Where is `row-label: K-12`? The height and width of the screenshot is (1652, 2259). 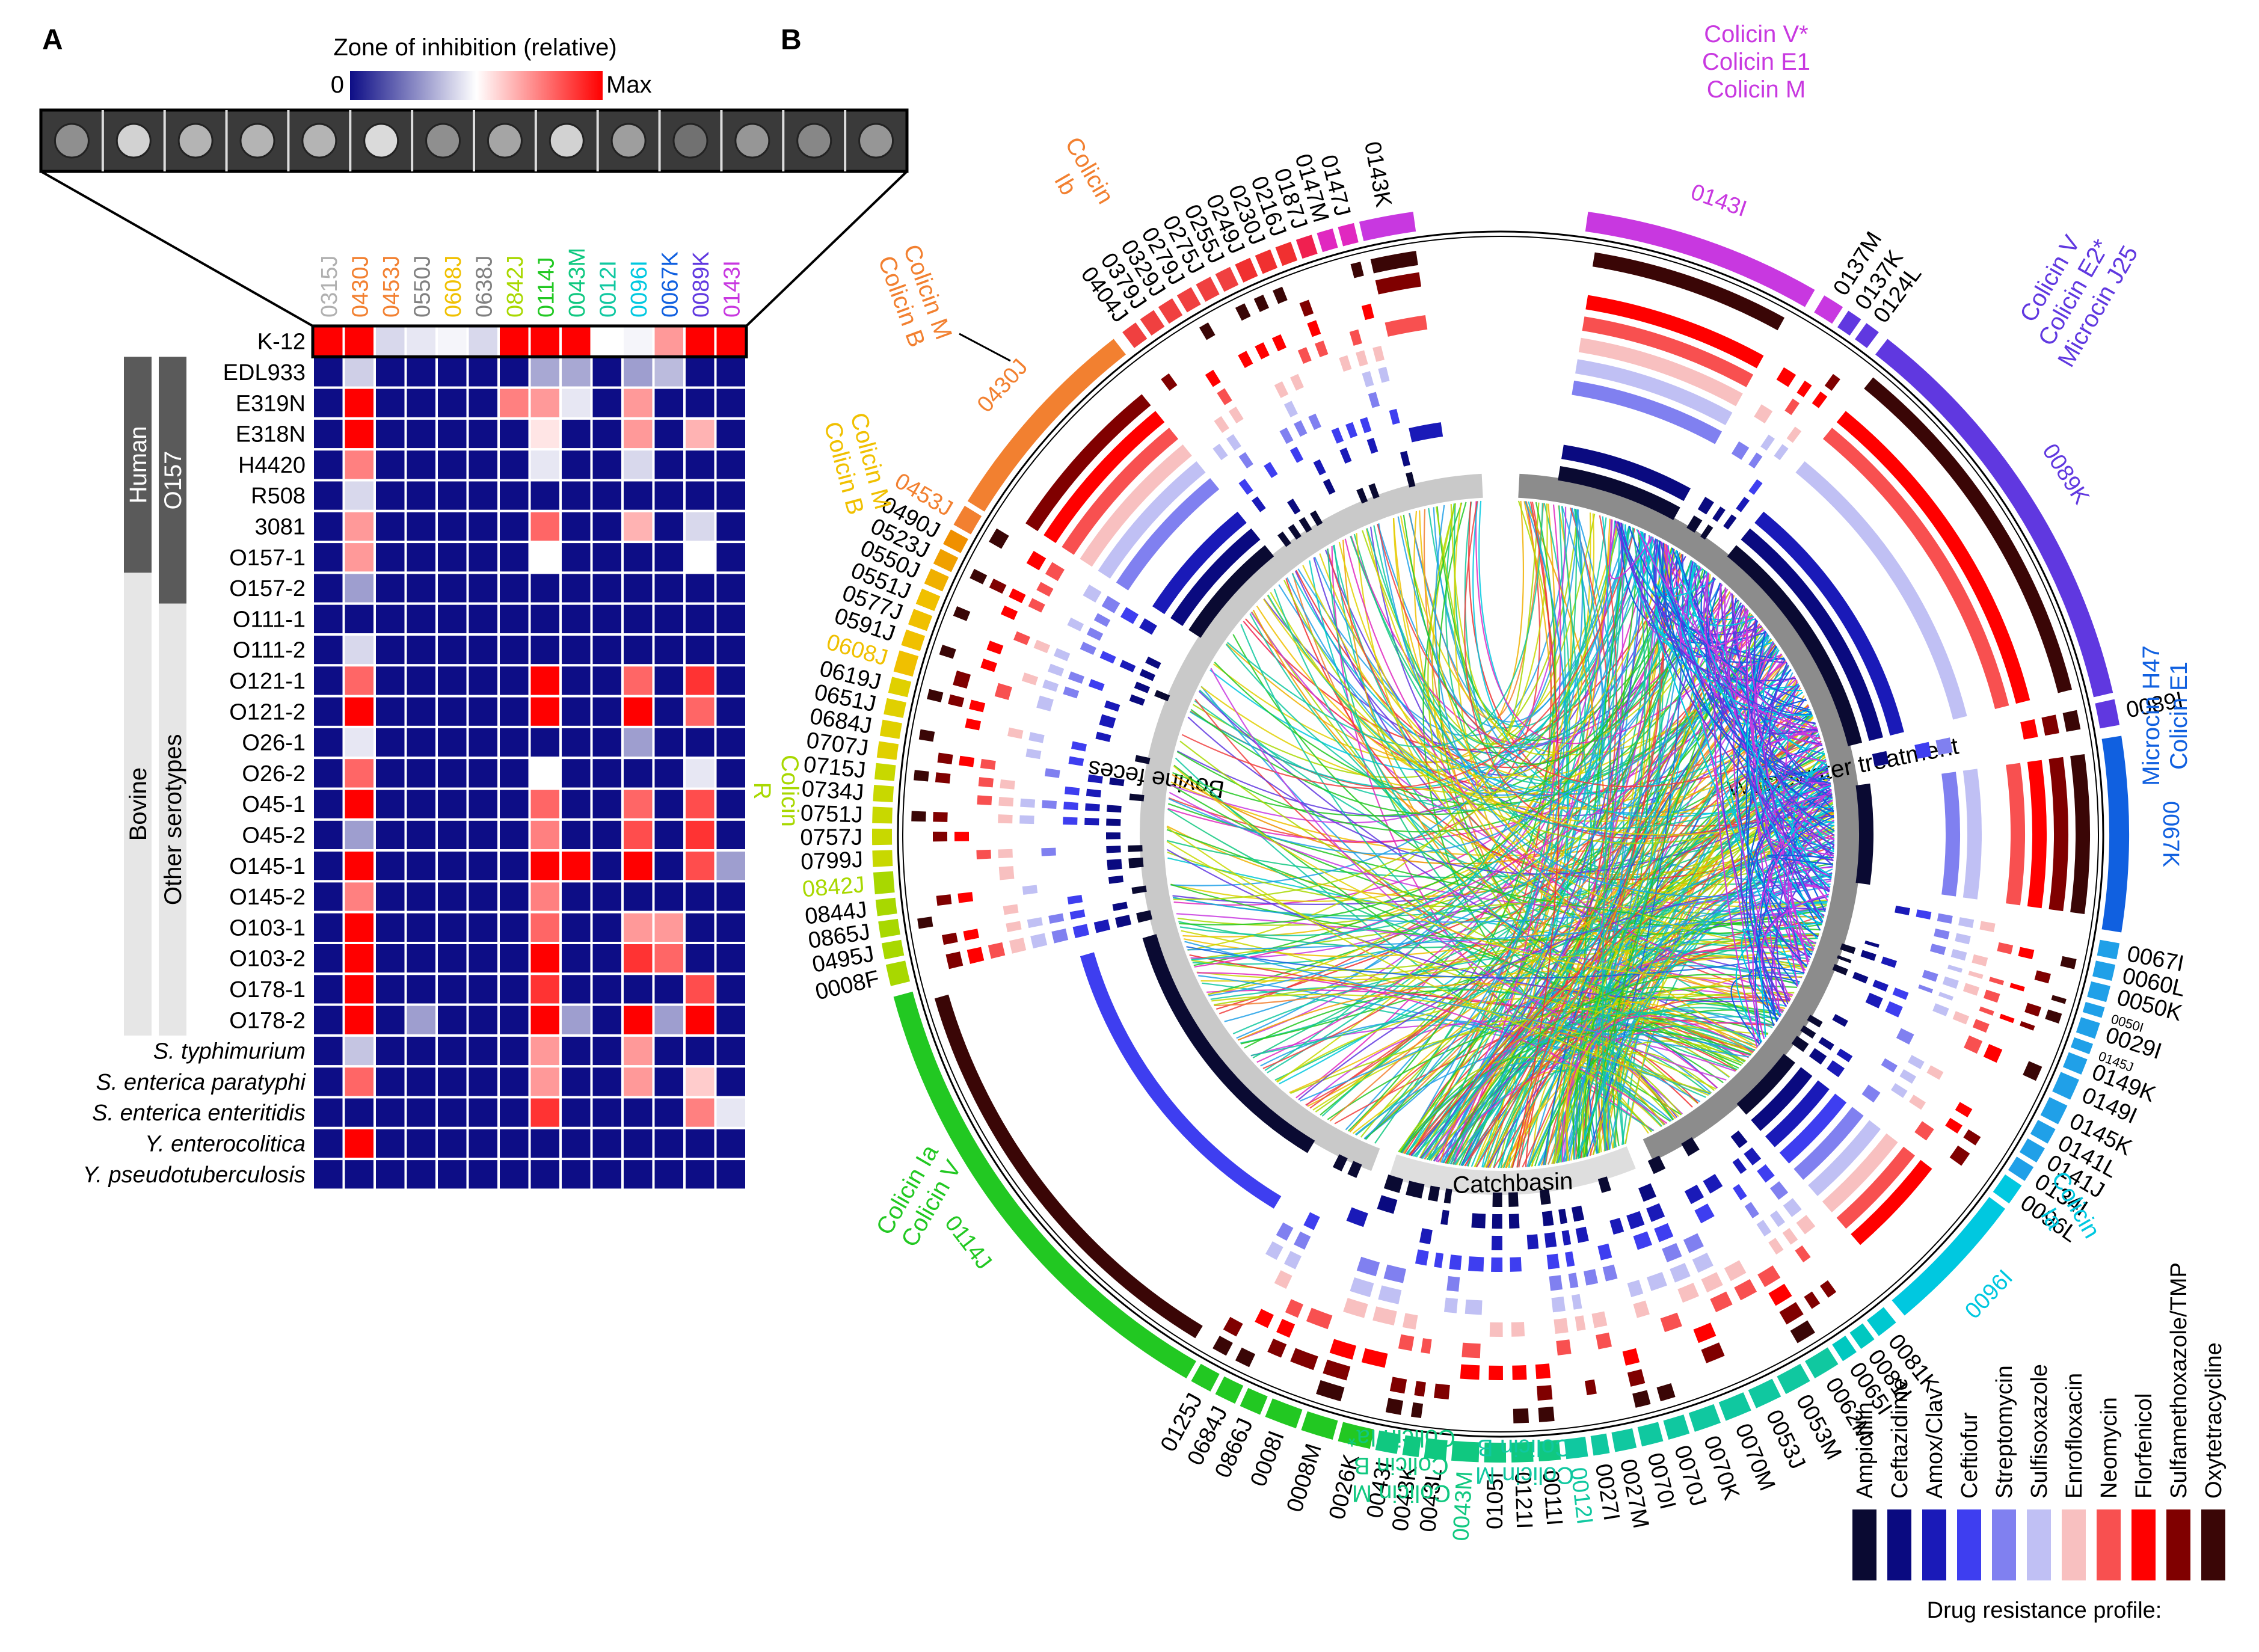
row-label: K-12 is located at coordinates (281, 342).